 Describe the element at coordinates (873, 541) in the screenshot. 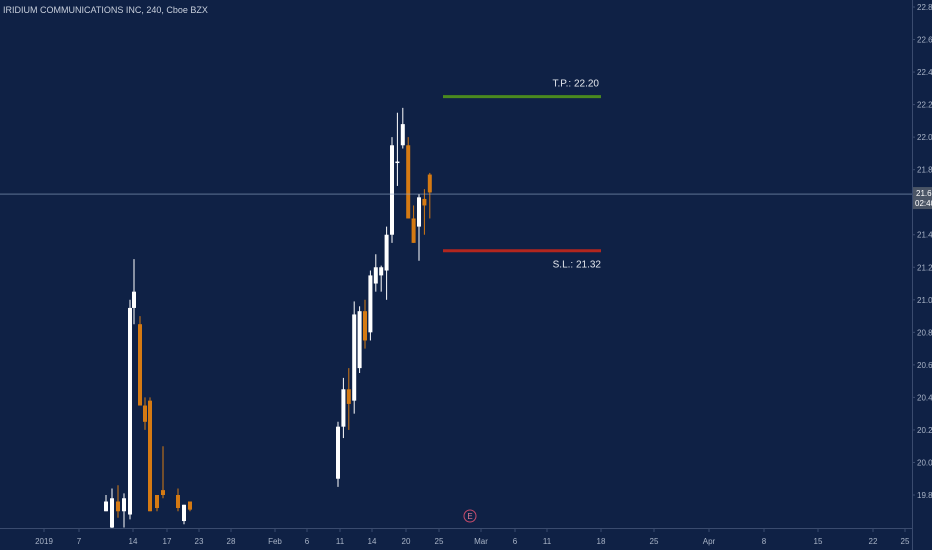

I see `x-tick-label: 22` at that location.